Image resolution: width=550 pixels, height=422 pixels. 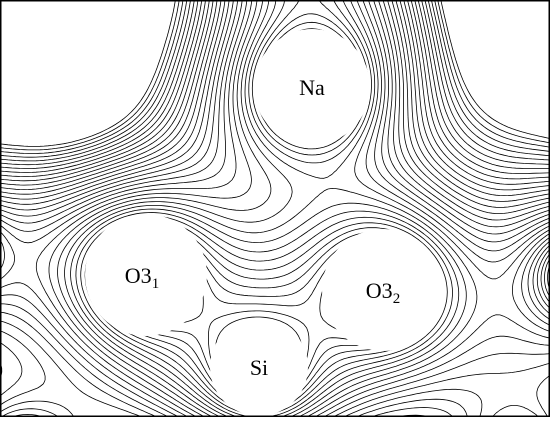 What do you see at coordinates (156, 284) in the screenshot?
I see `atom-label-o3-1-subscript: 1` at bounding box center [156, 284].